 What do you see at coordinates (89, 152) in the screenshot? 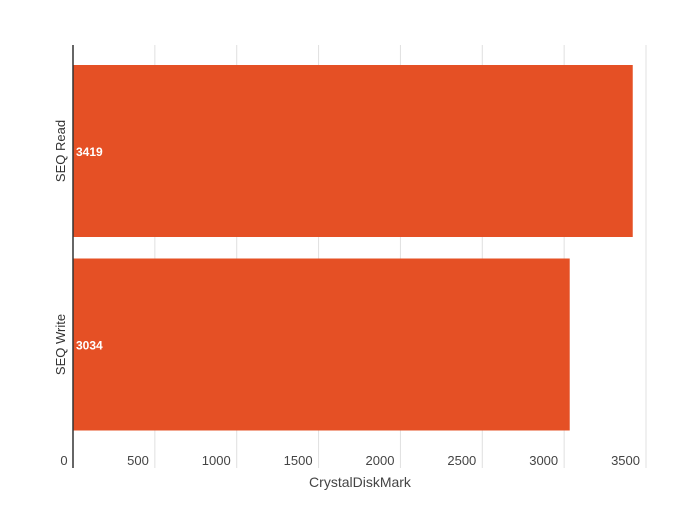
I see `data-label: 3419` at bounding box center [89, 152].